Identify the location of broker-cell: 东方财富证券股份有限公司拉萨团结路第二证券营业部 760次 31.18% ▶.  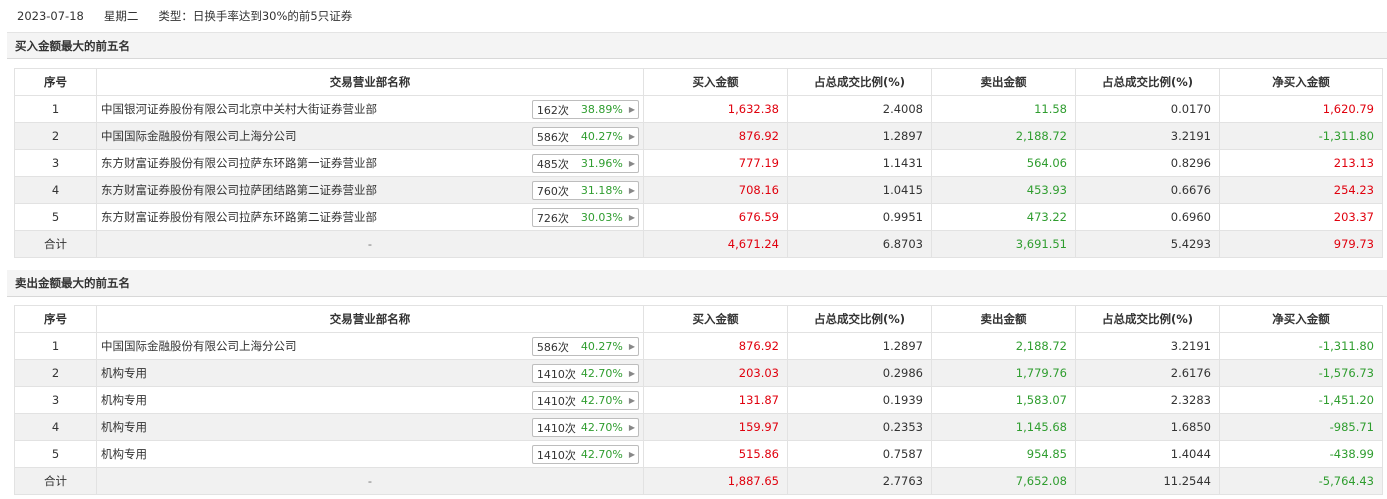
(370, 190).